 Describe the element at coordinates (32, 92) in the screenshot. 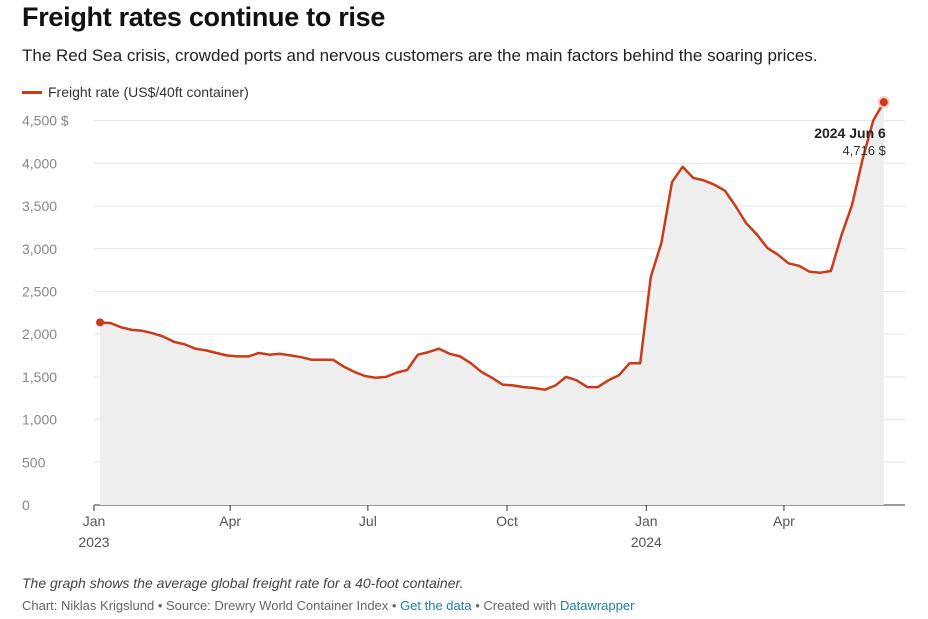

I see `legend-swatch` at that location.